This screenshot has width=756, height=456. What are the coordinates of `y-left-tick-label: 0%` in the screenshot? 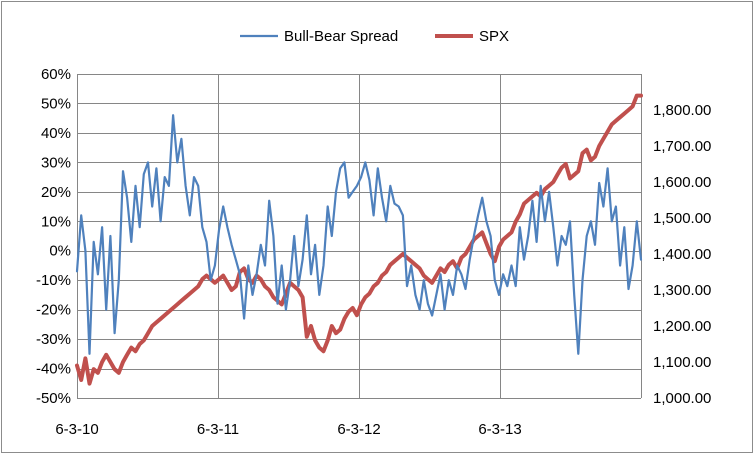 It's located at (60, 251).